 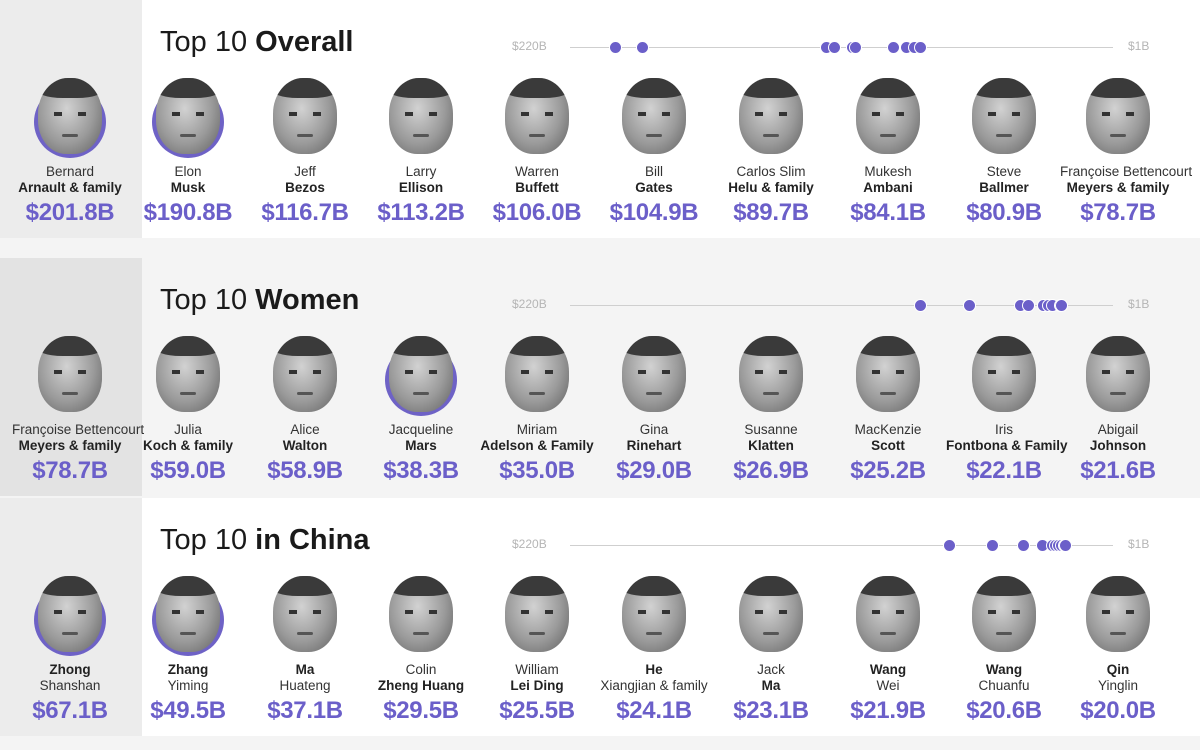 What do you see at coordinates (888, 187) in the screenshot?
I see `person-second-line: Ambani` at bounding box center [888, 187].